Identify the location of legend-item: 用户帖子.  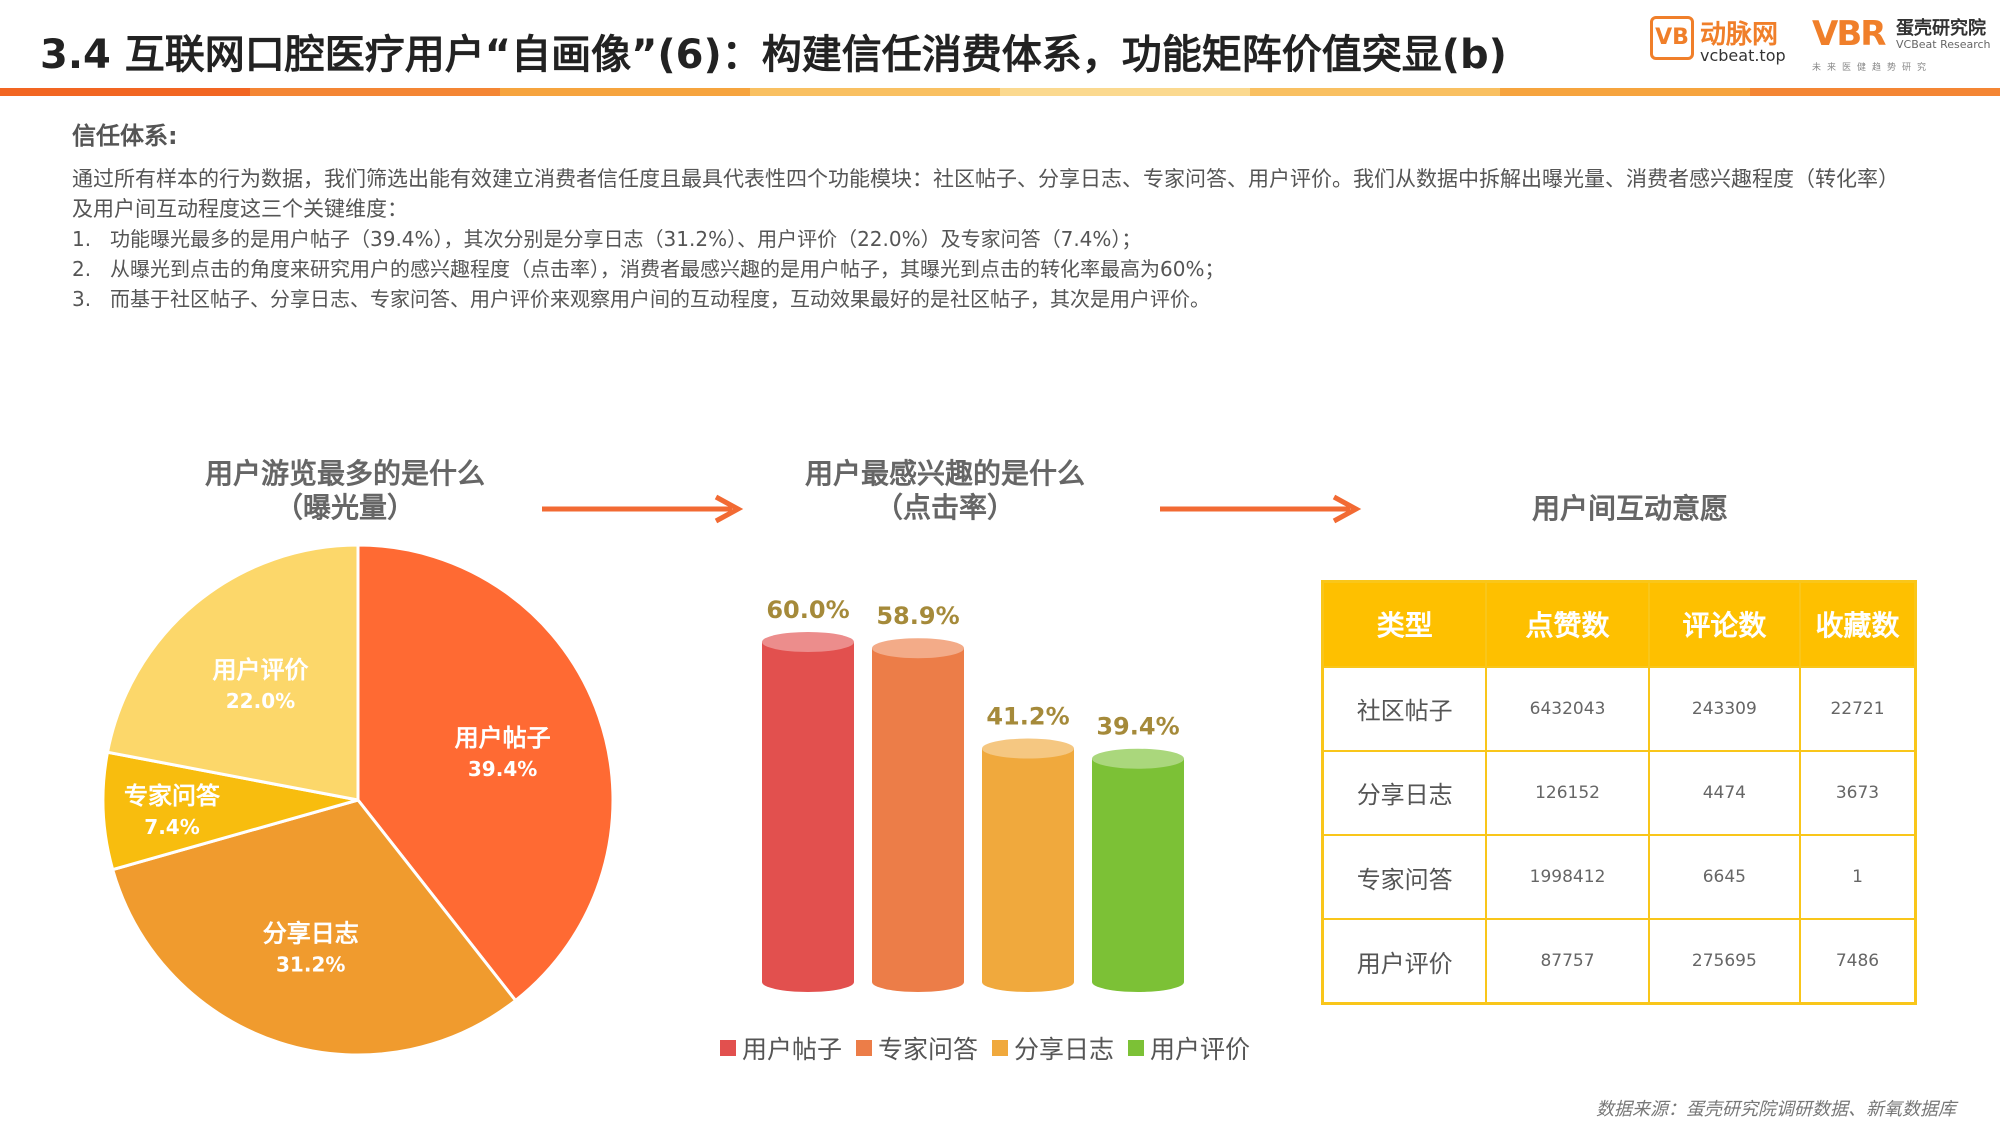
(781, 1048).